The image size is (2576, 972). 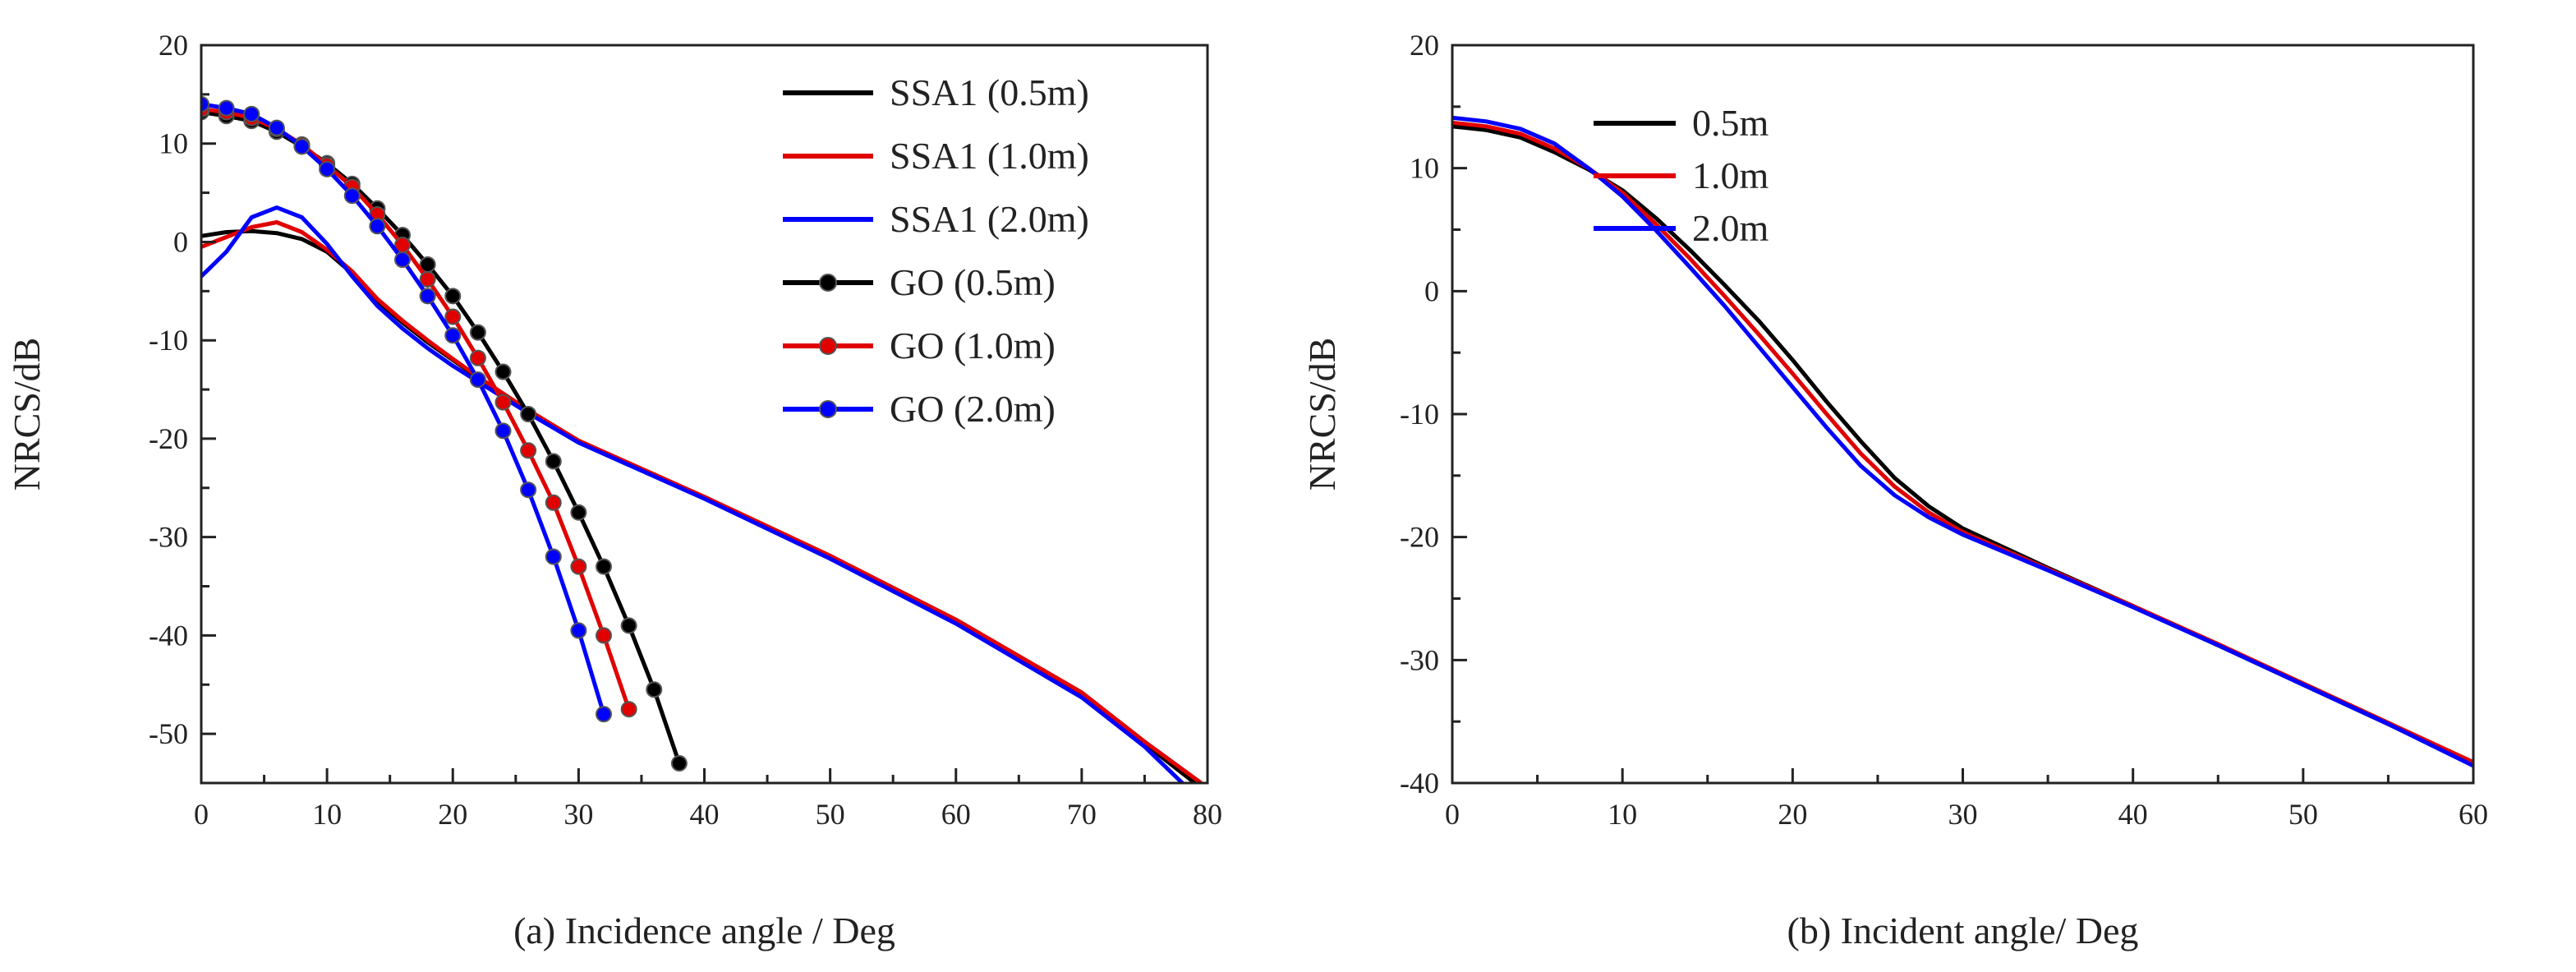 I want to click on x-tick-label: 50, so click(x=2303, y=814).